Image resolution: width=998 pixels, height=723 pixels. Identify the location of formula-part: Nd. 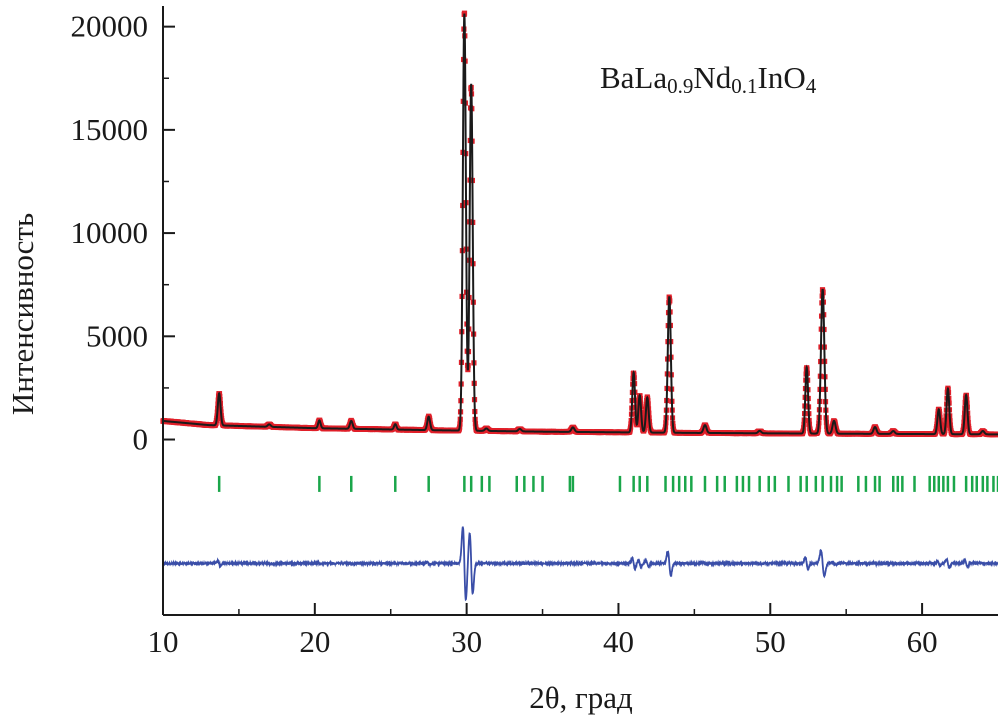
(712, 77).